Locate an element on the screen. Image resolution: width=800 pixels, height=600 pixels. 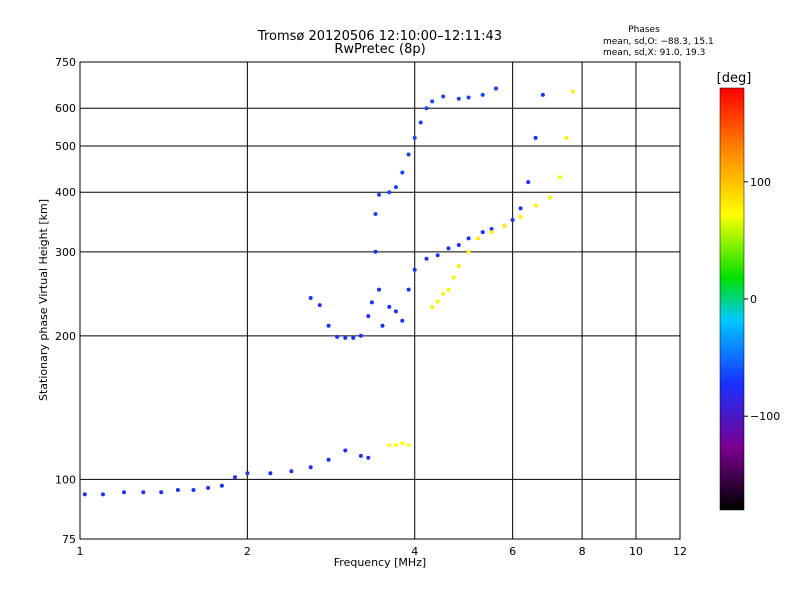
x-tick-label: 1 is located at coordinates (80, 551).